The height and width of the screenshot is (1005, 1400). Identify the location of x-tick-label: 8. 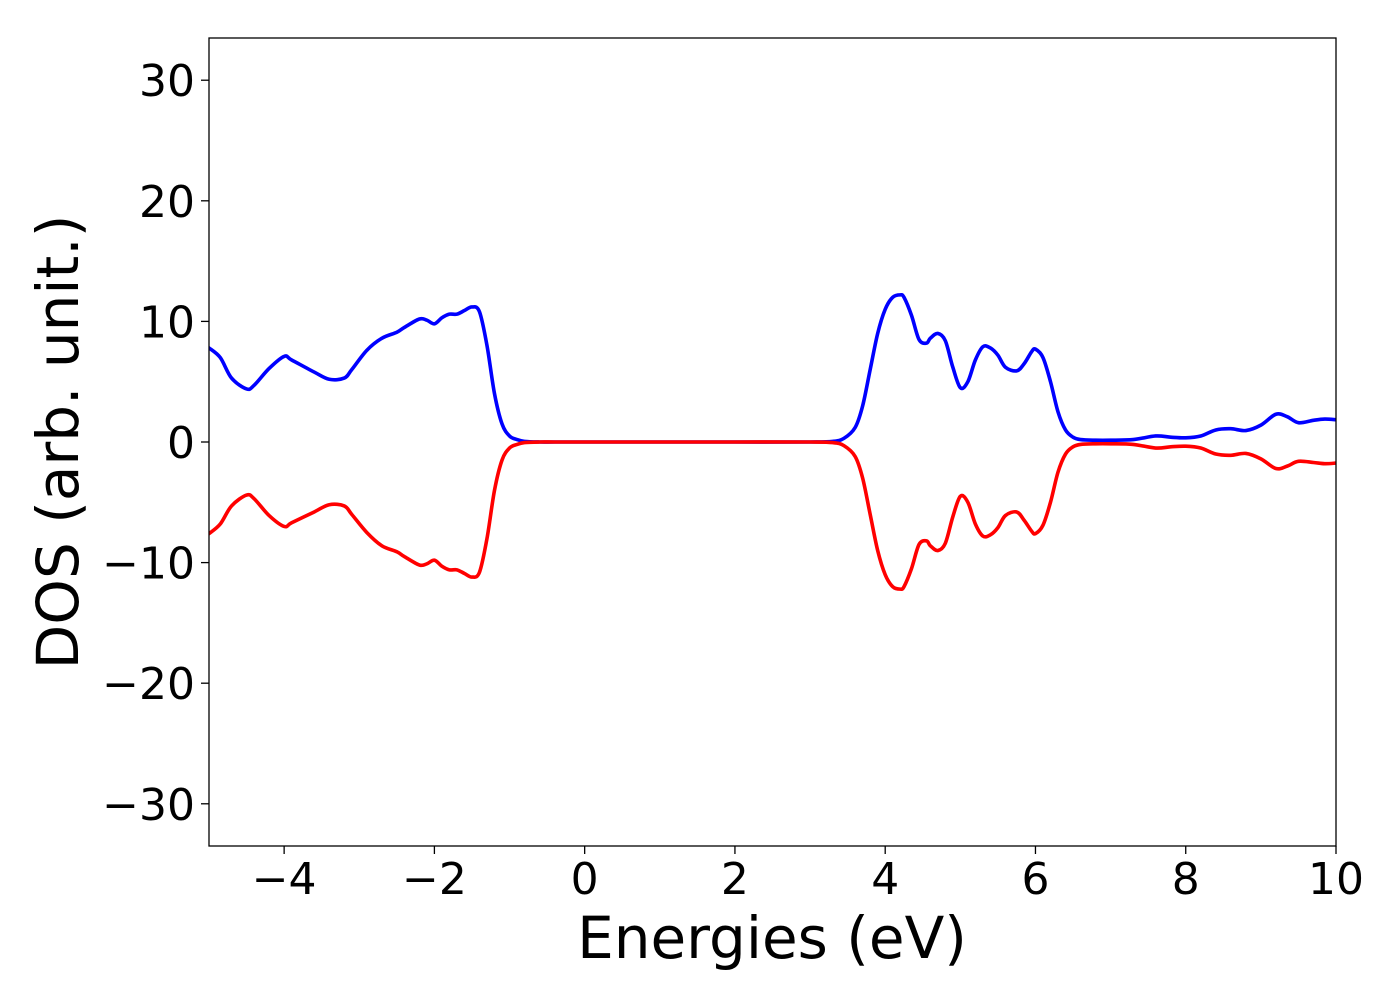
(1186, 879).